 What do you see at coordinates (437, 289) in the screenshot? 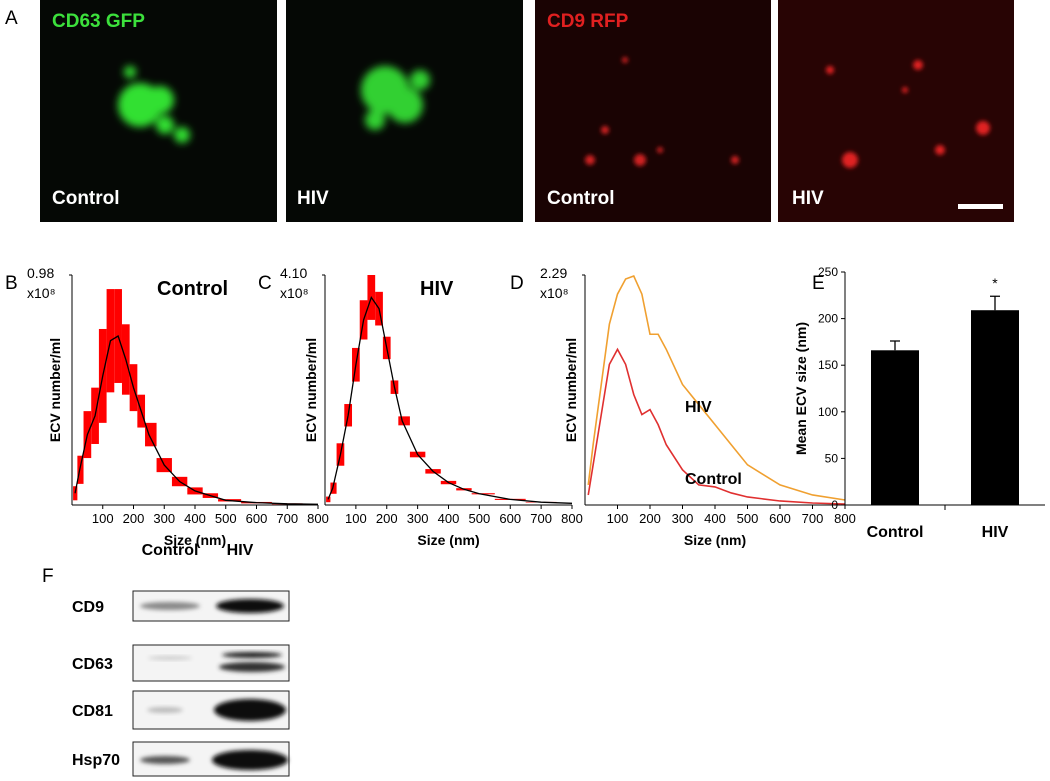
I see `chart-title: HIV` at bounding box center [437, 289].